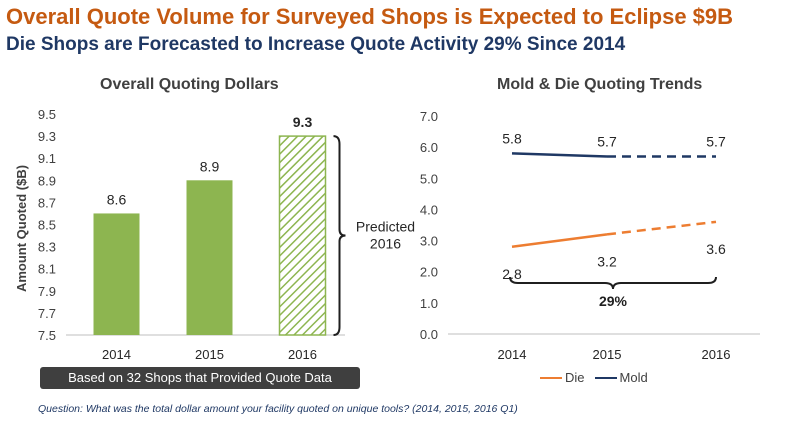  What do you see at coordinates (117, 199) in the screenshot?
I see `bar-value-label: 8.6` at bounding box center [117, 199].